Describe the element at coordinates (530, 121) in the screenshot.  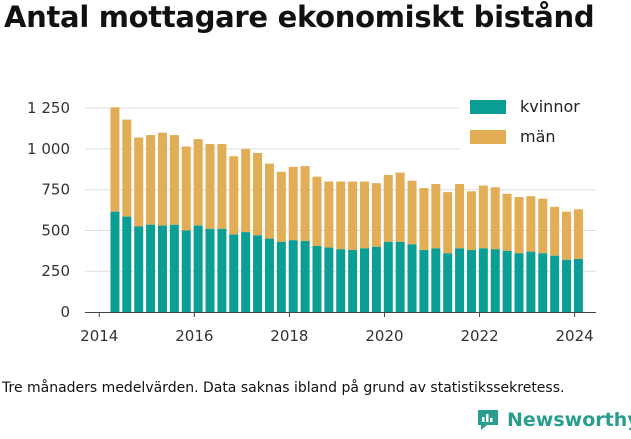
I see `legend: kvinnor män` at that location.